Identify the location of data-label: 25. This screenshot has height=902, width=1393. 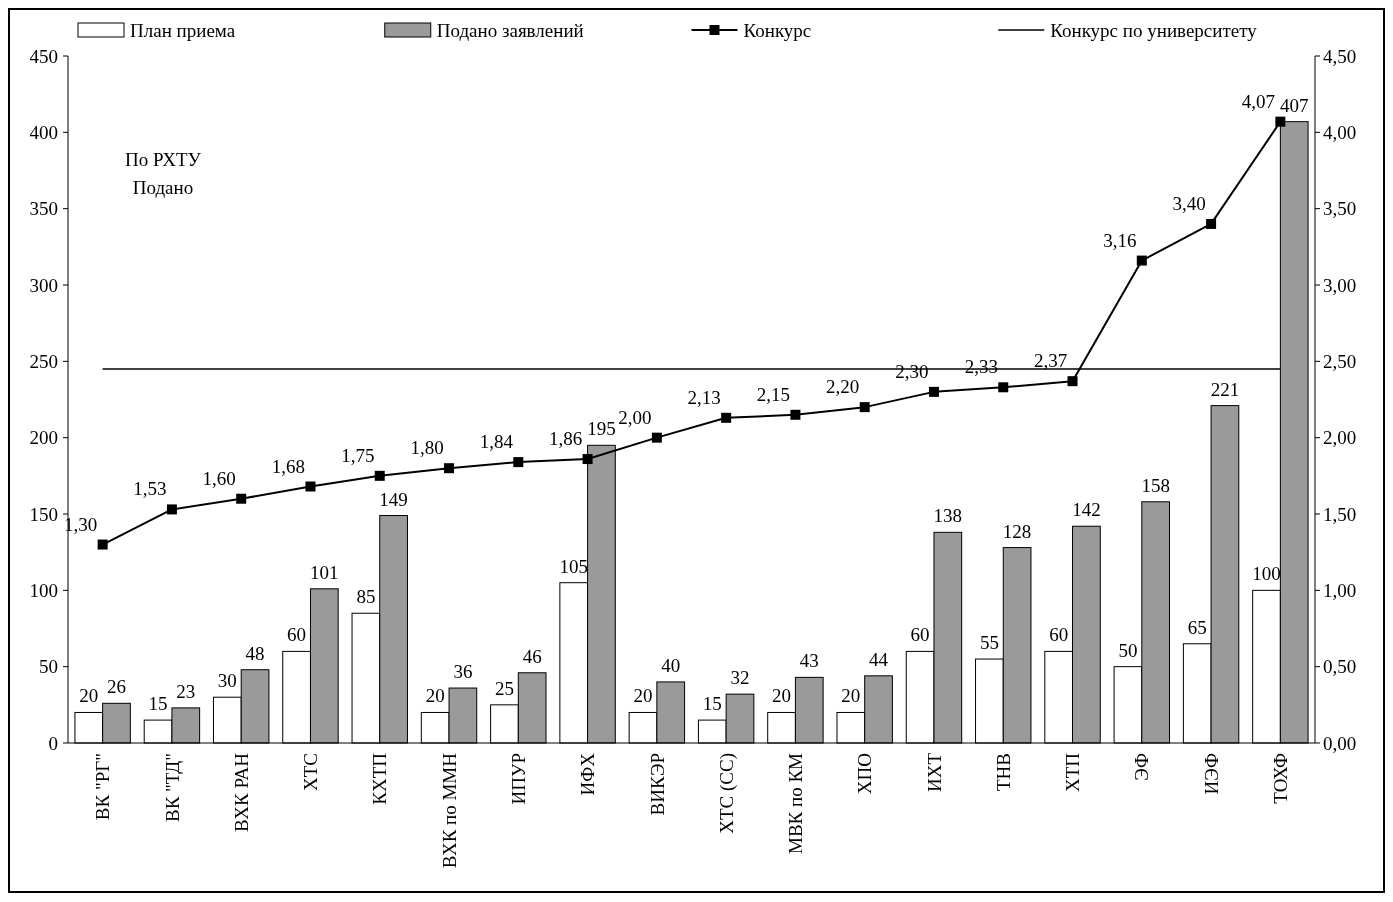
(504, 688).